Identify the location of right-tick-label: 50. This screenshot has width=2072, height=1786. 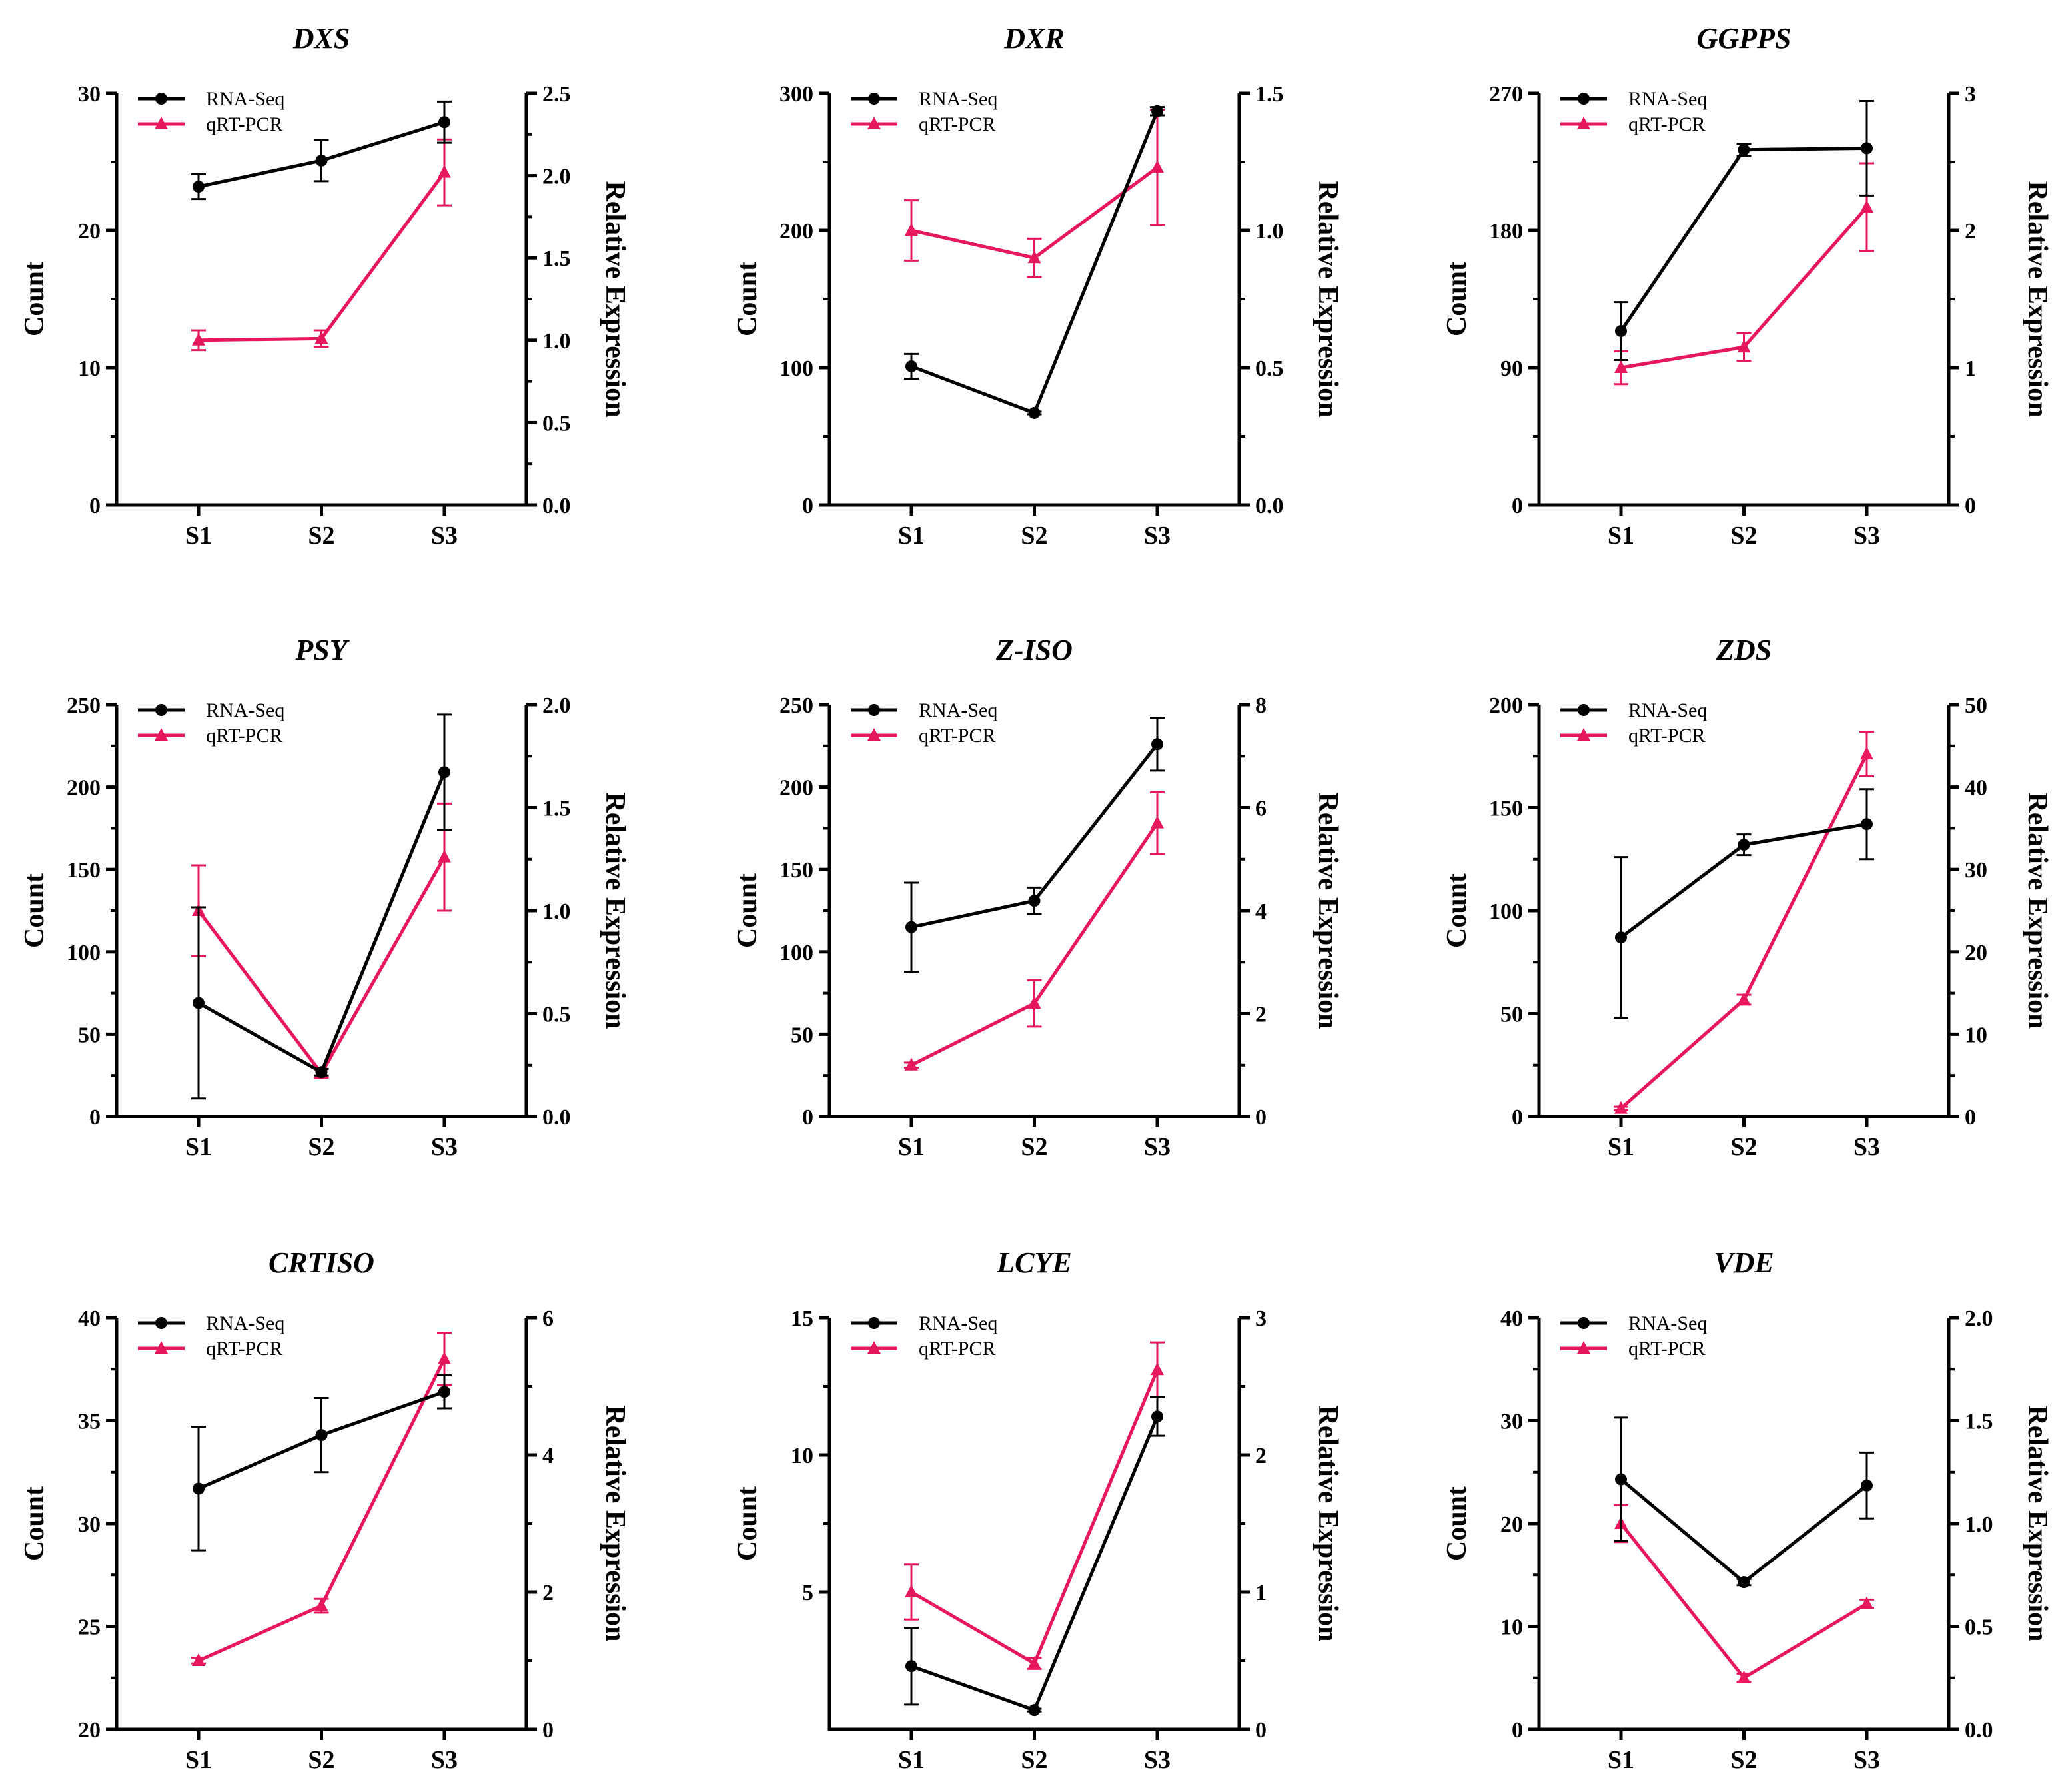
(1976, 705).